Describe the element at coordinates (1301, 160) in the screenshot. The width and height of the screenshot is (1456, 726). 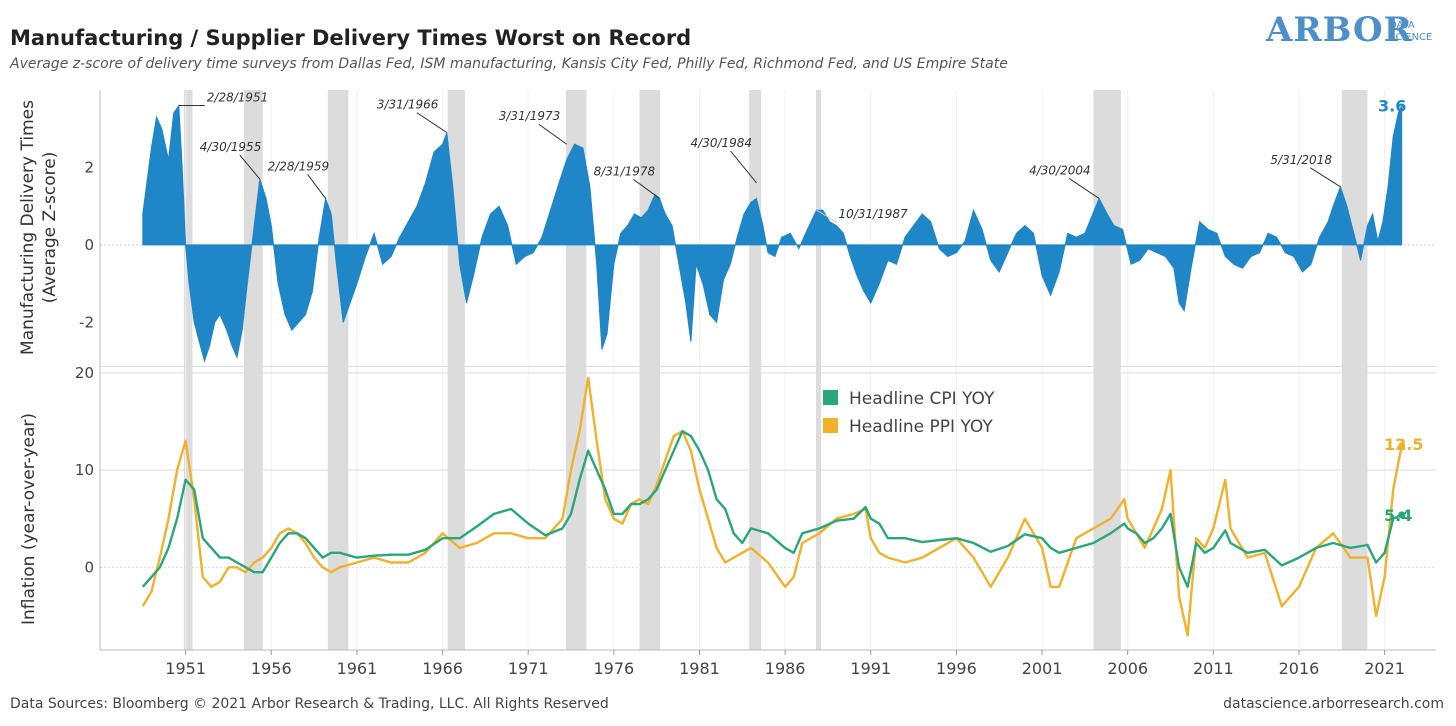
I see `annotation-label-9: 5/31/2018` at that location.